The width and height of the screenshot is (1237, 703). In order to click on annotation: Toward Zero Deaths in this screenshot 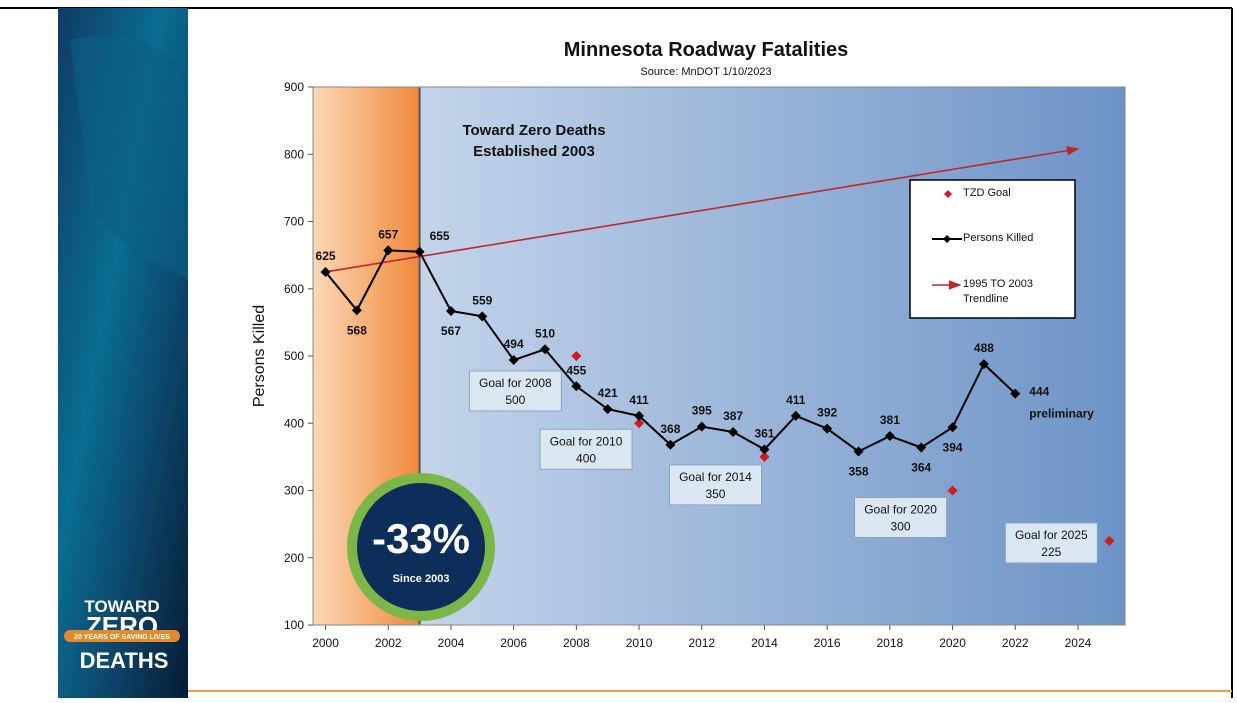, I will do `click(533, 130)`.